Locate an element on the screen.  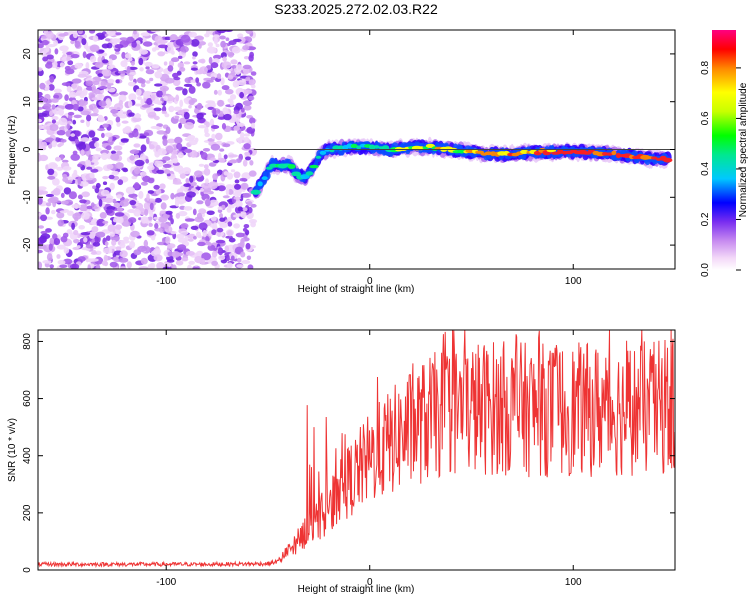
colorbar-label: Normalized spectral amplitude is located at coordinates (743, 149).